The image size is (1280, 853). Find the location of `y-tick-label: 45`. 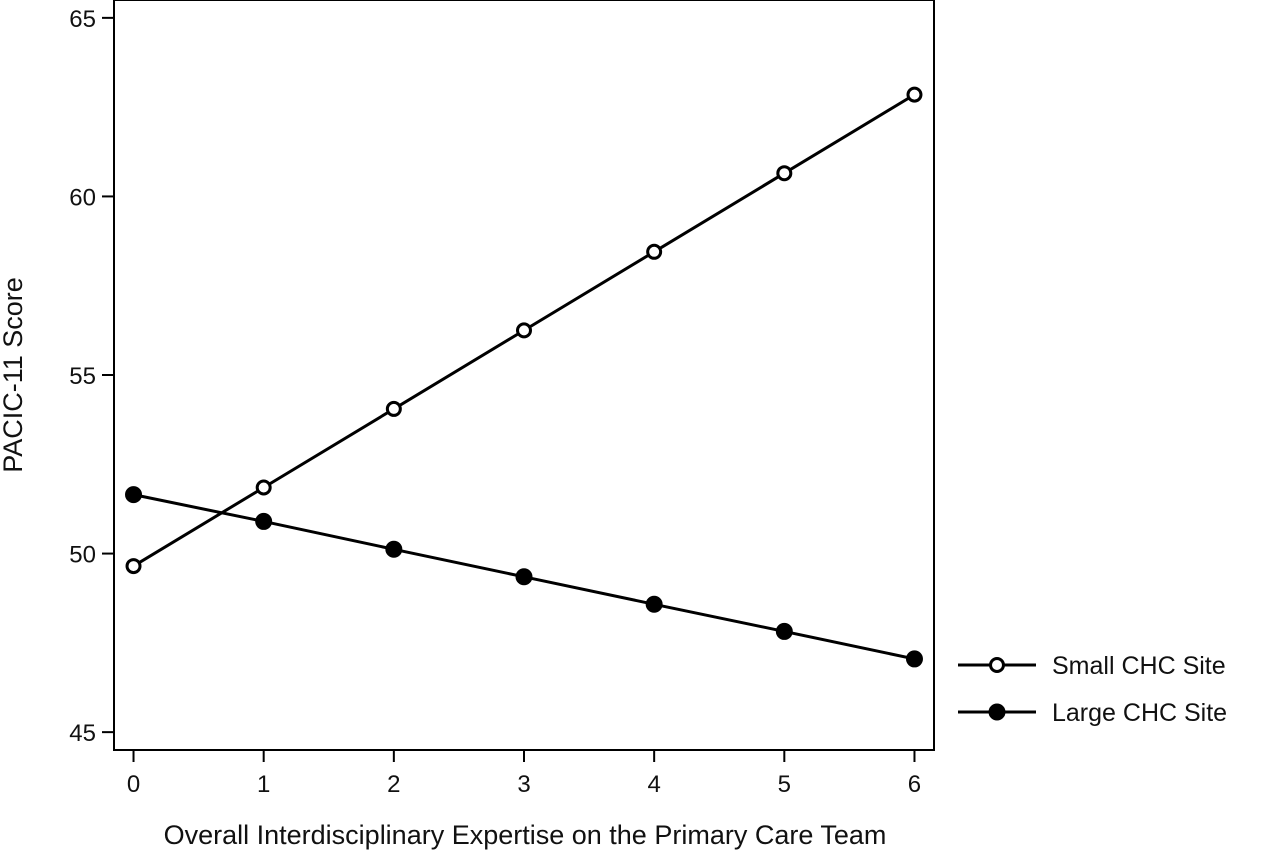

y-tick-label: 45 is located at coordinates (82, 733).